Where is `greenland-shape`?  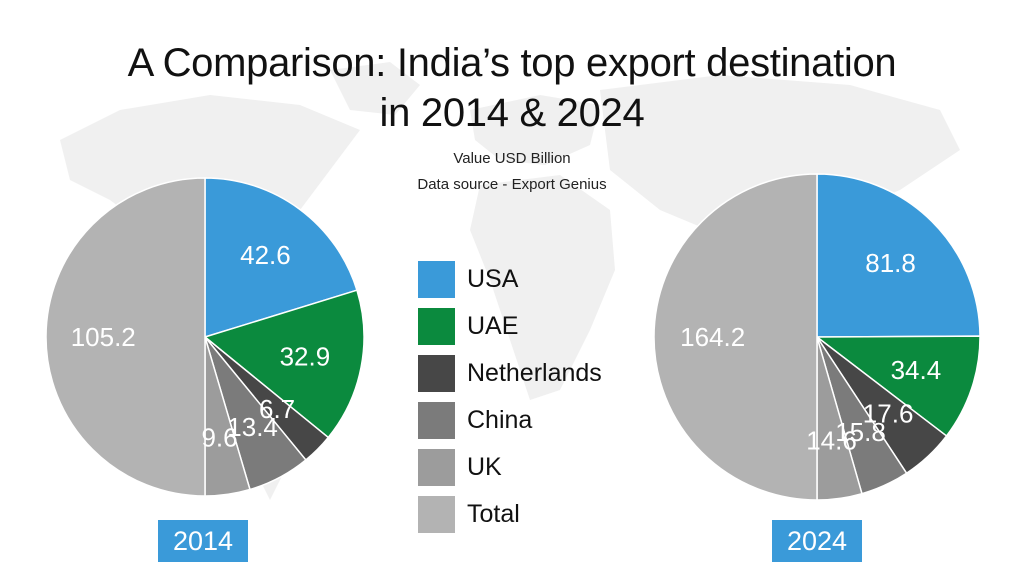 greenland-shape is located at coordinates (375, 88).